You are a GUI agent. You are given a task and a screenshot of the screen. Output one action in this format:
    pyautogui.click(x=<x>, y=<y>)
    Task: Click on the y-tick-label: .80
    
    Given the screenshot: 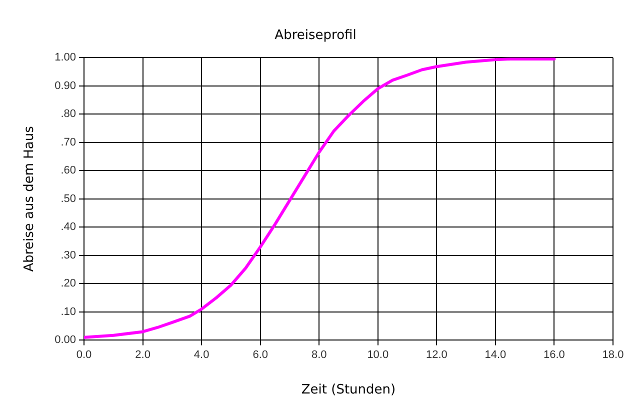 What is the action you would take?
    pyautogui.click(x=68, y=114)
    